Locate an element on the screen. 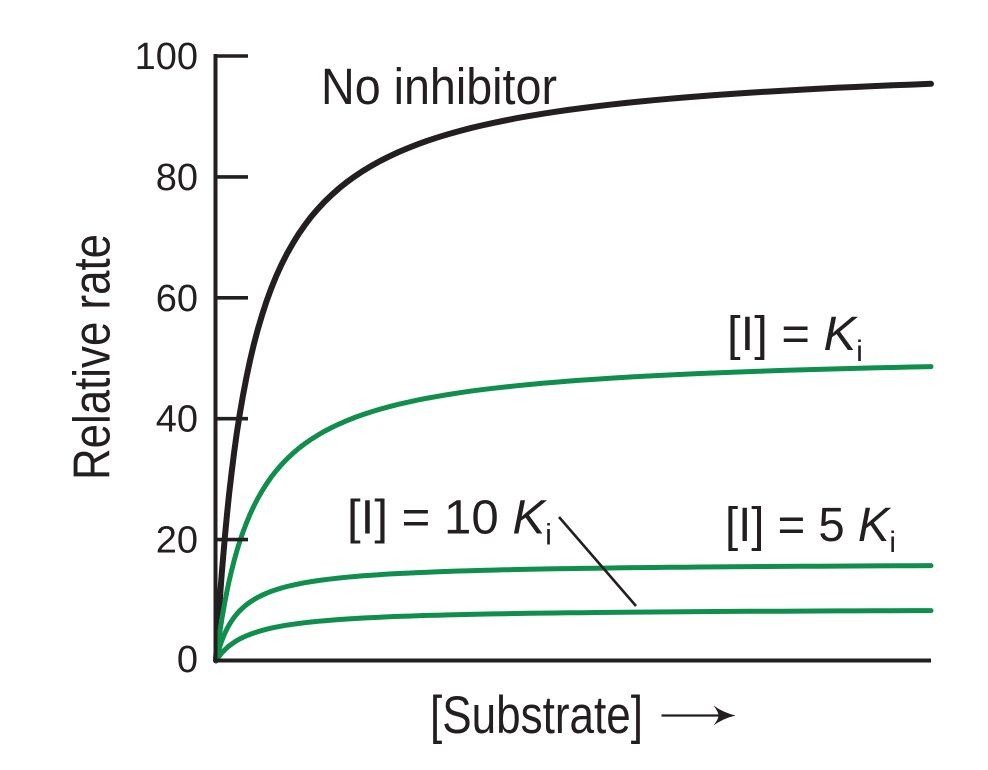 This screenshot has width=988, height=770. svg-text: No inhibitor is located at coordinates (439, 86).